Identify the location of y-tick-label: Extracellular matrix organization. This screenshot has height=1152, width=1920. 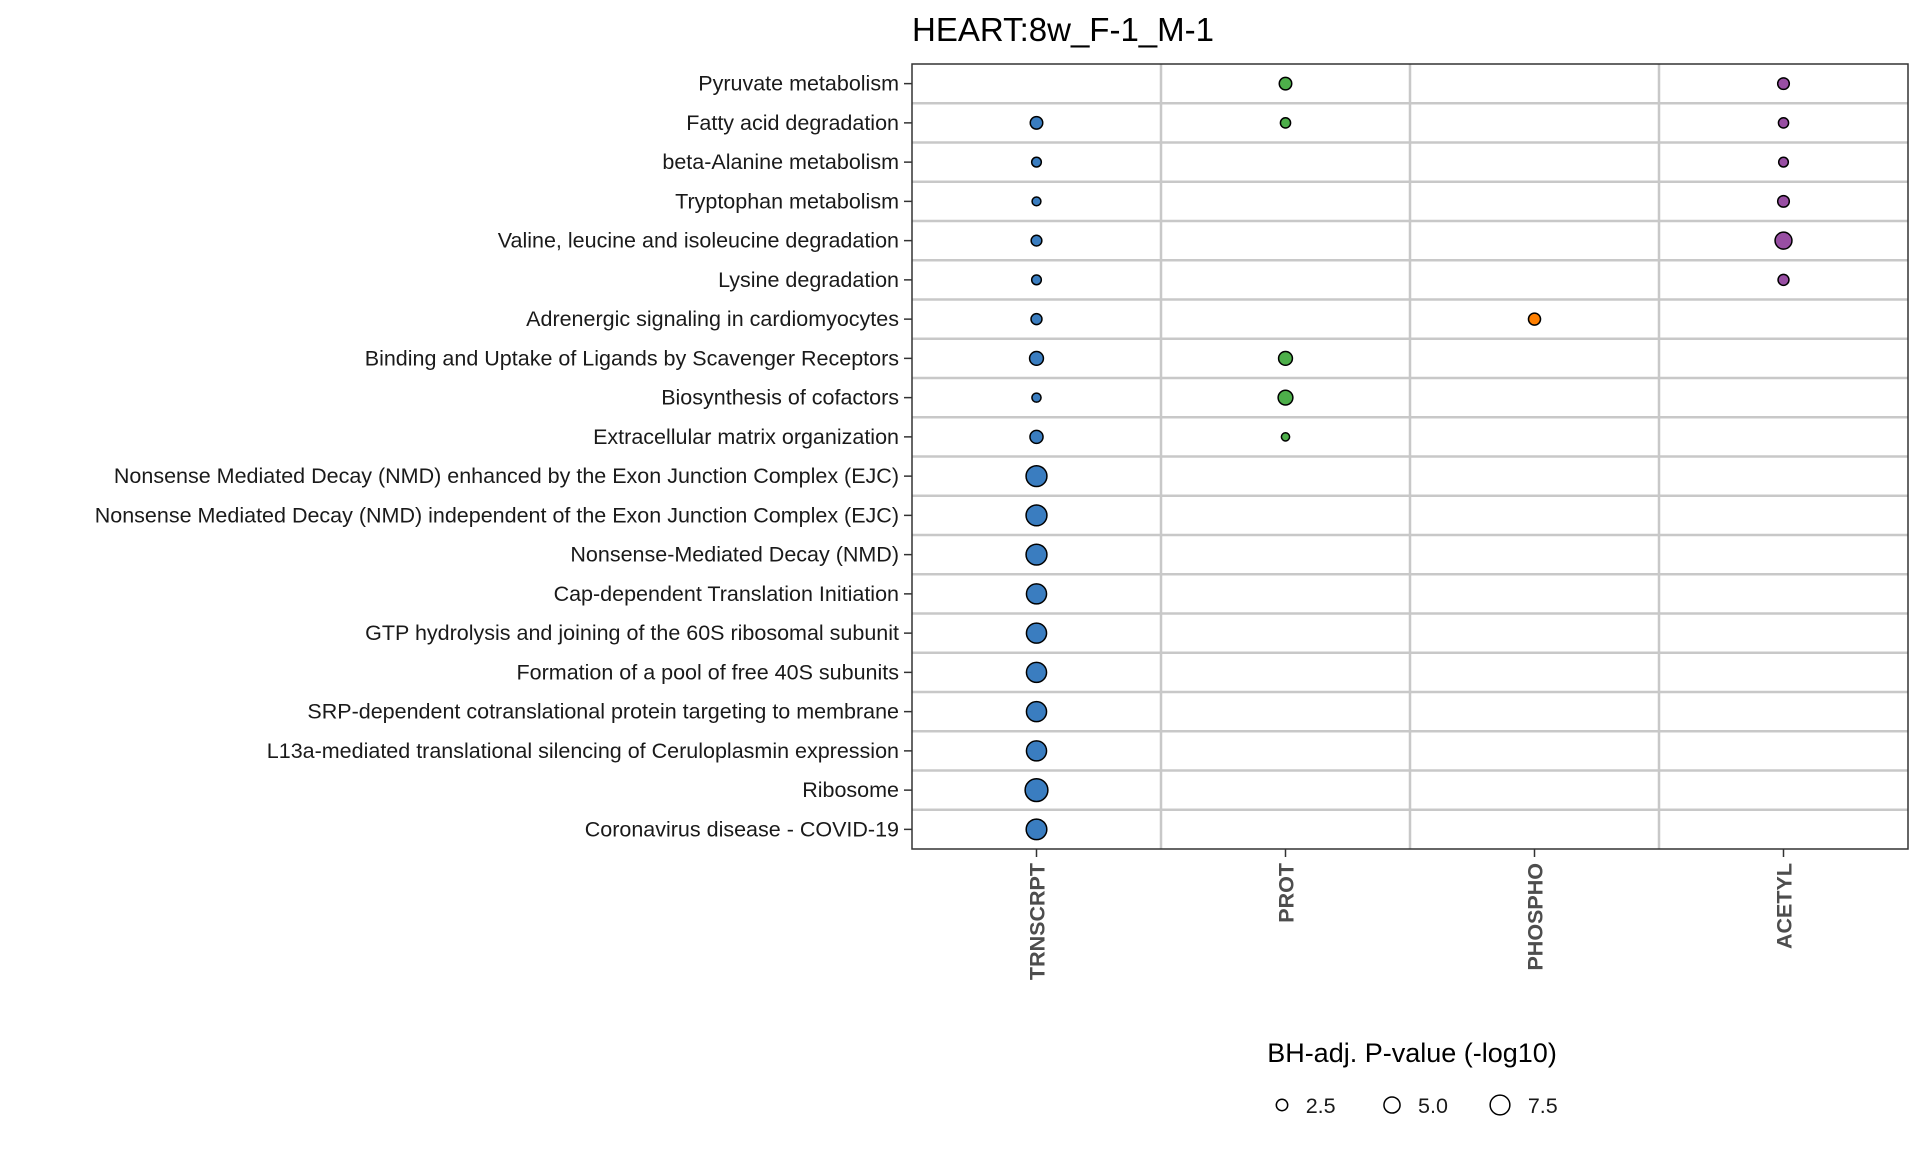
(746, 437).